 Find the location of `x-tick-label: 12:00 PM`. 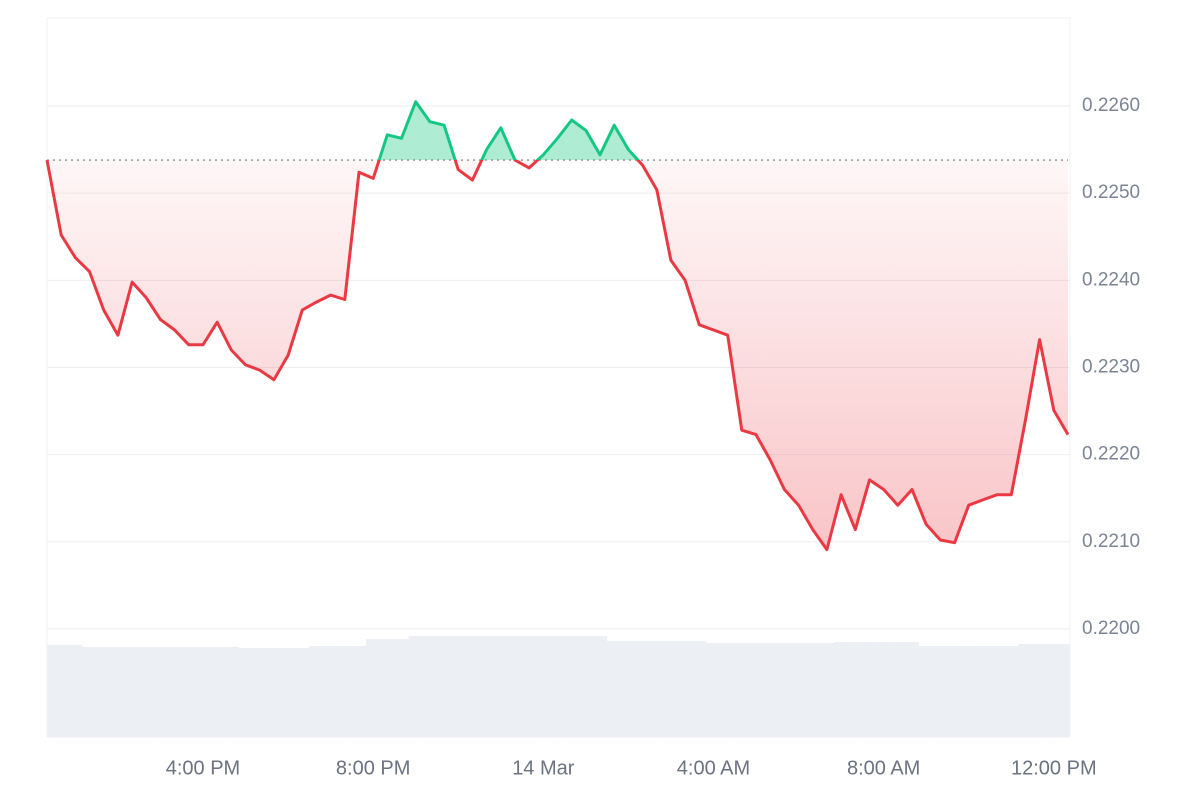

x-tick-label: 12:00 PM is located at coordinates (1054, 768).